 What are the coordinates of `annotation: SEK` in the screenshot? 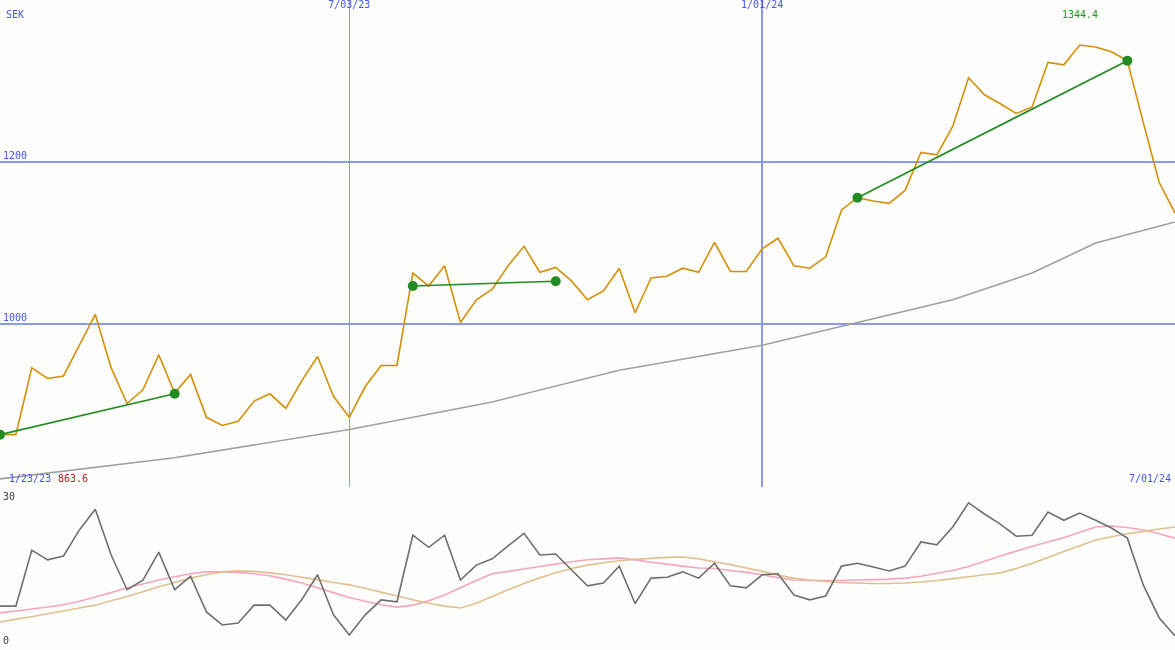 It's located at (15, 14).